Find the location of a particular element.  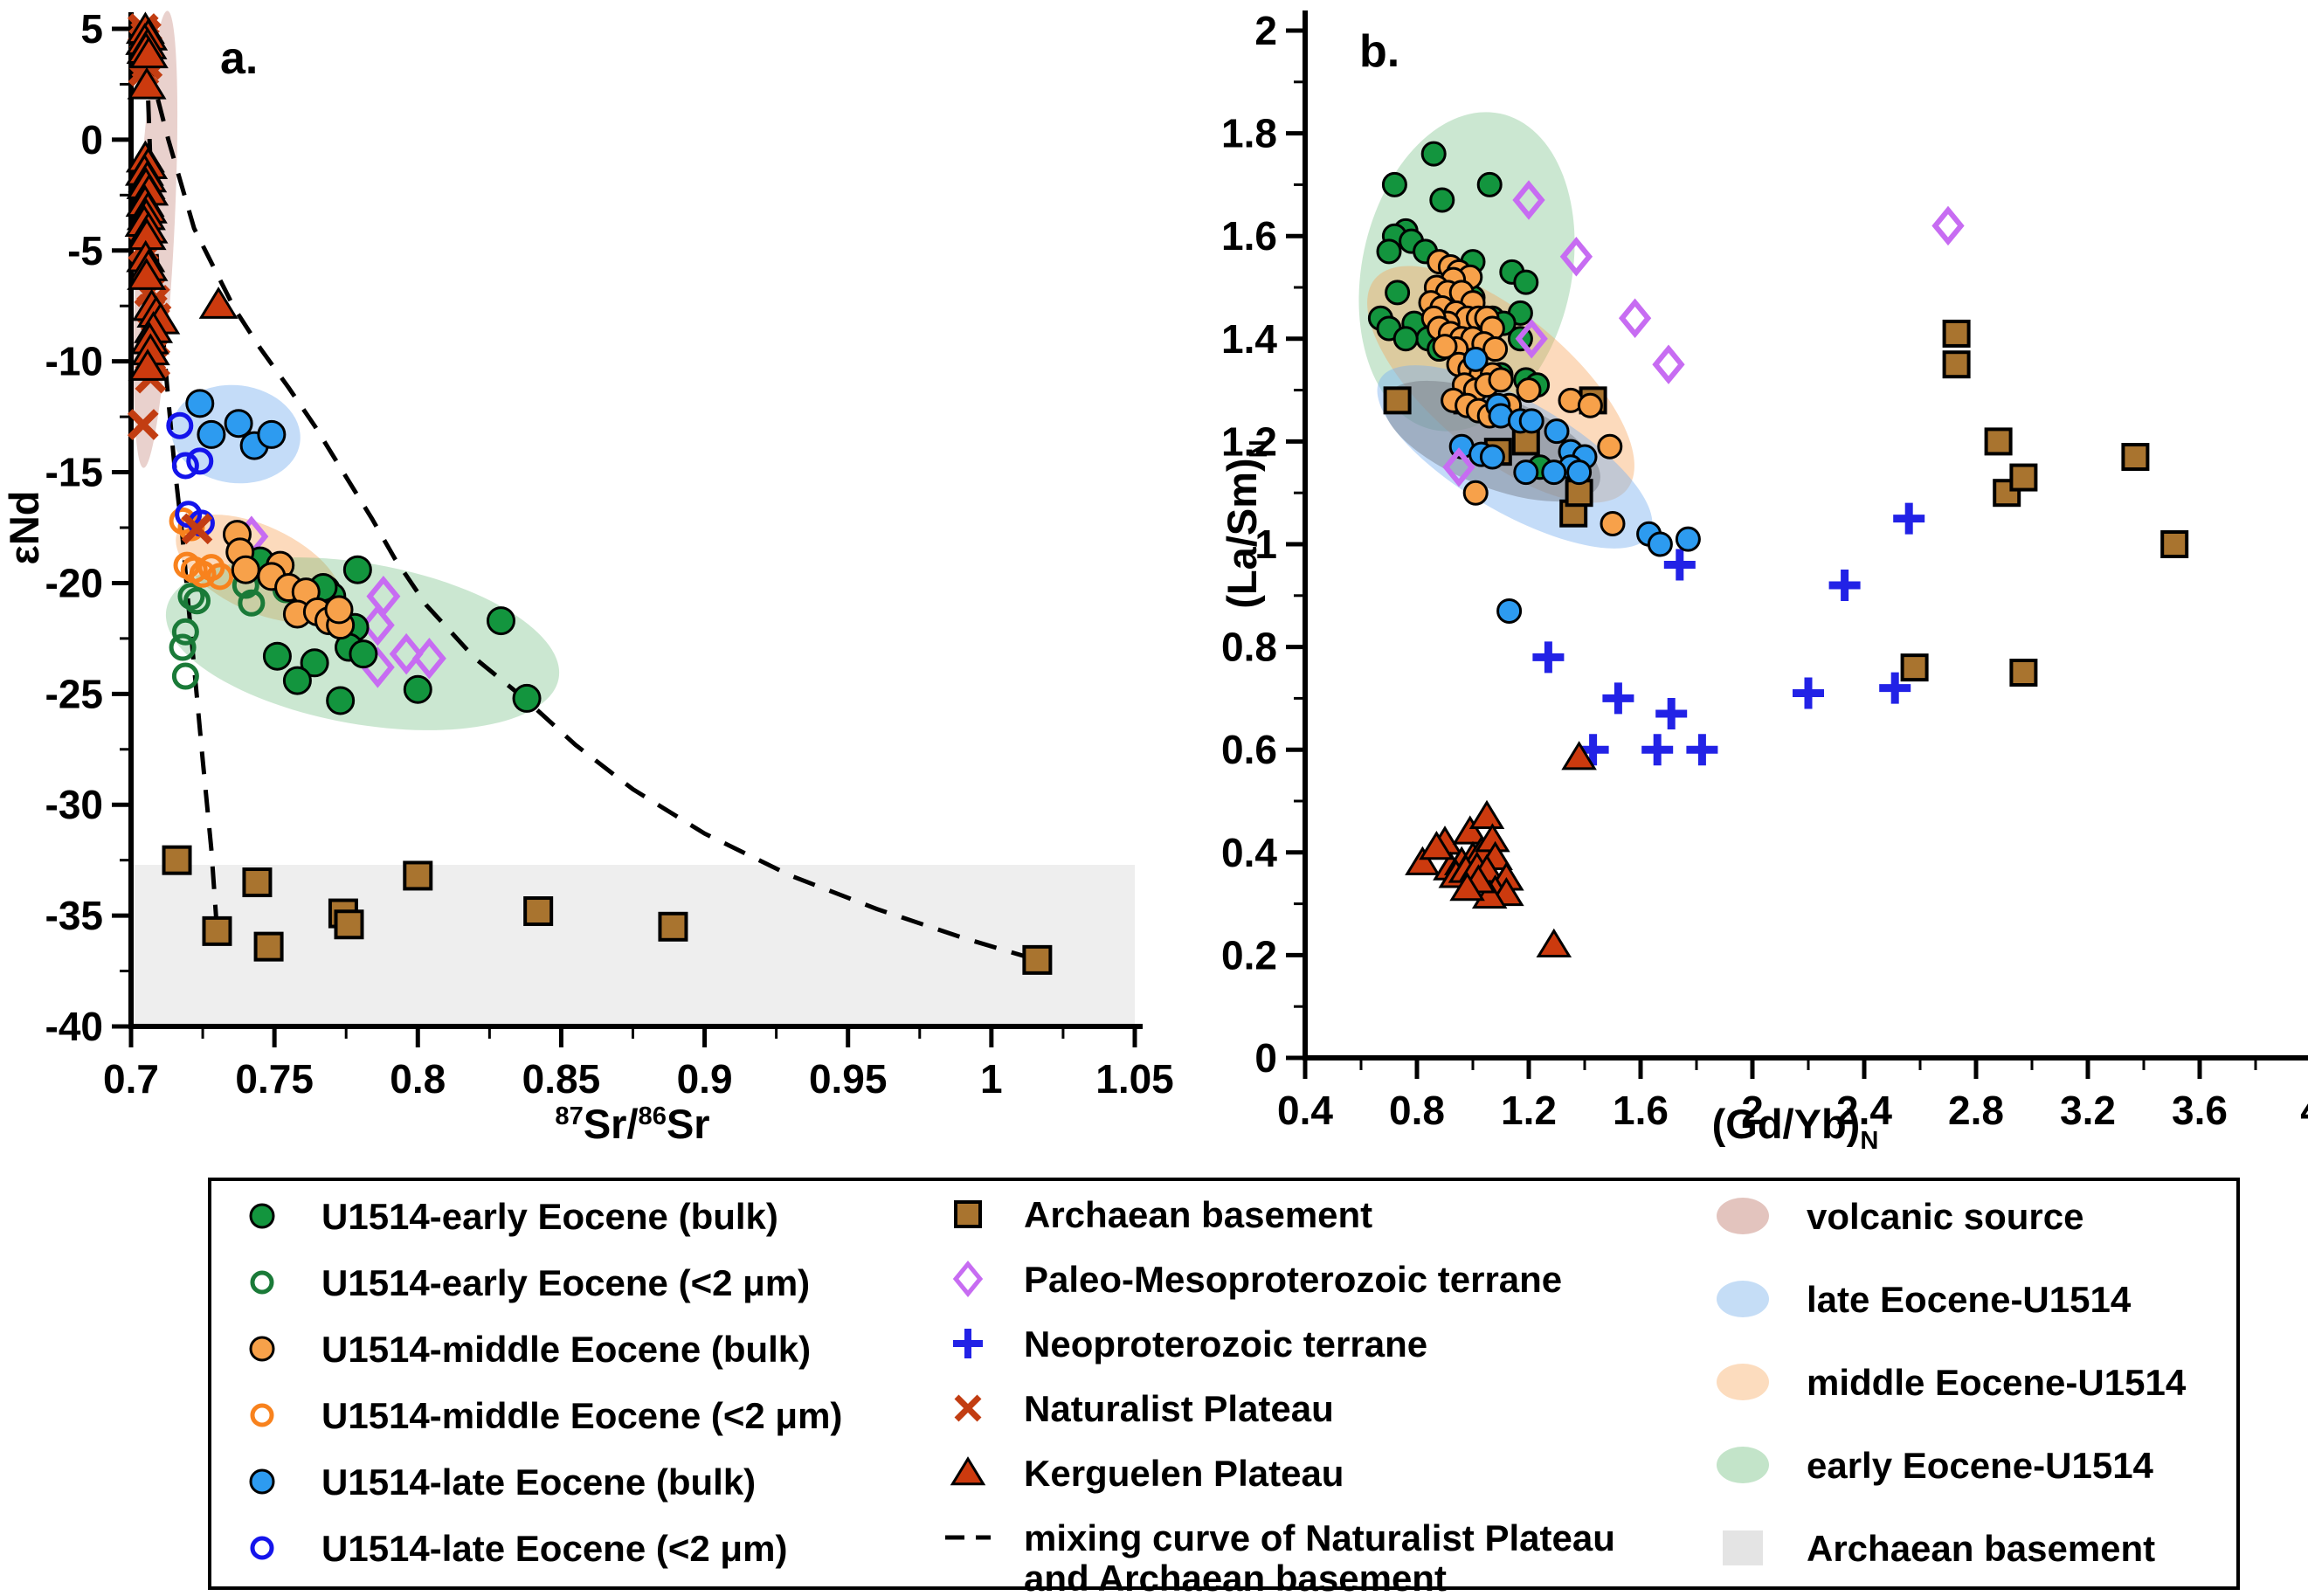

x-tick-label: 0.7 is located at coordinates (131, 1079).